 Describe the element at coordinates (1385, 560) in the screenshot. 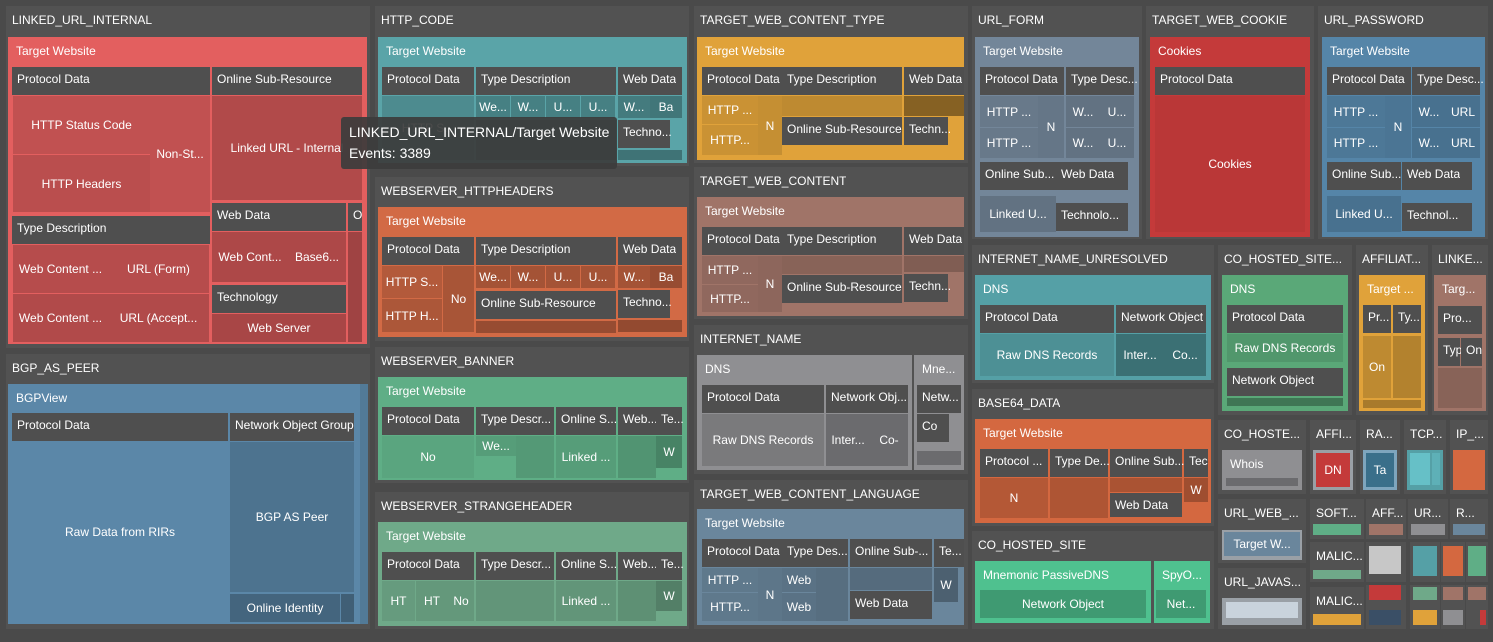

I see `a-cell` at that location.